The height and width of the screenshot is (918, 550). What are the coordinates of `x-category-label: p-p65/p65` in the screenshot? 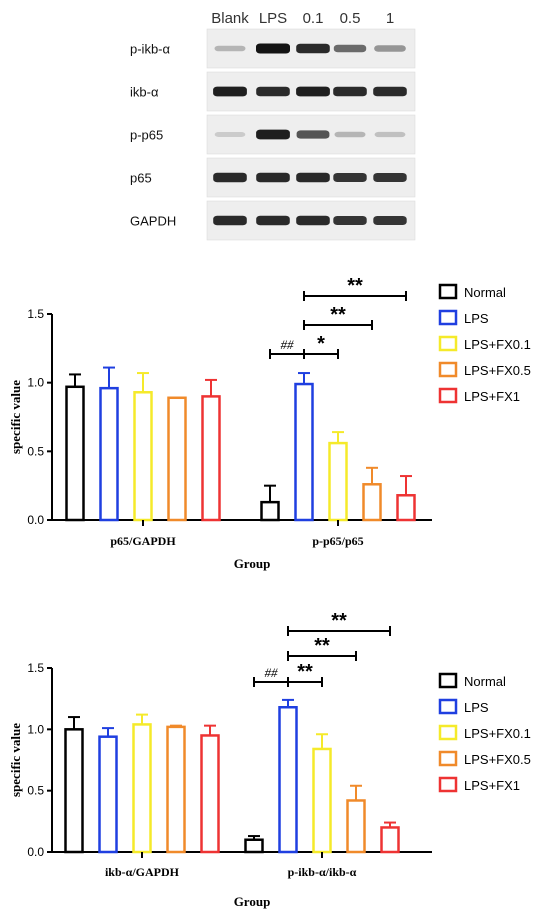 It's located at (337, 541).